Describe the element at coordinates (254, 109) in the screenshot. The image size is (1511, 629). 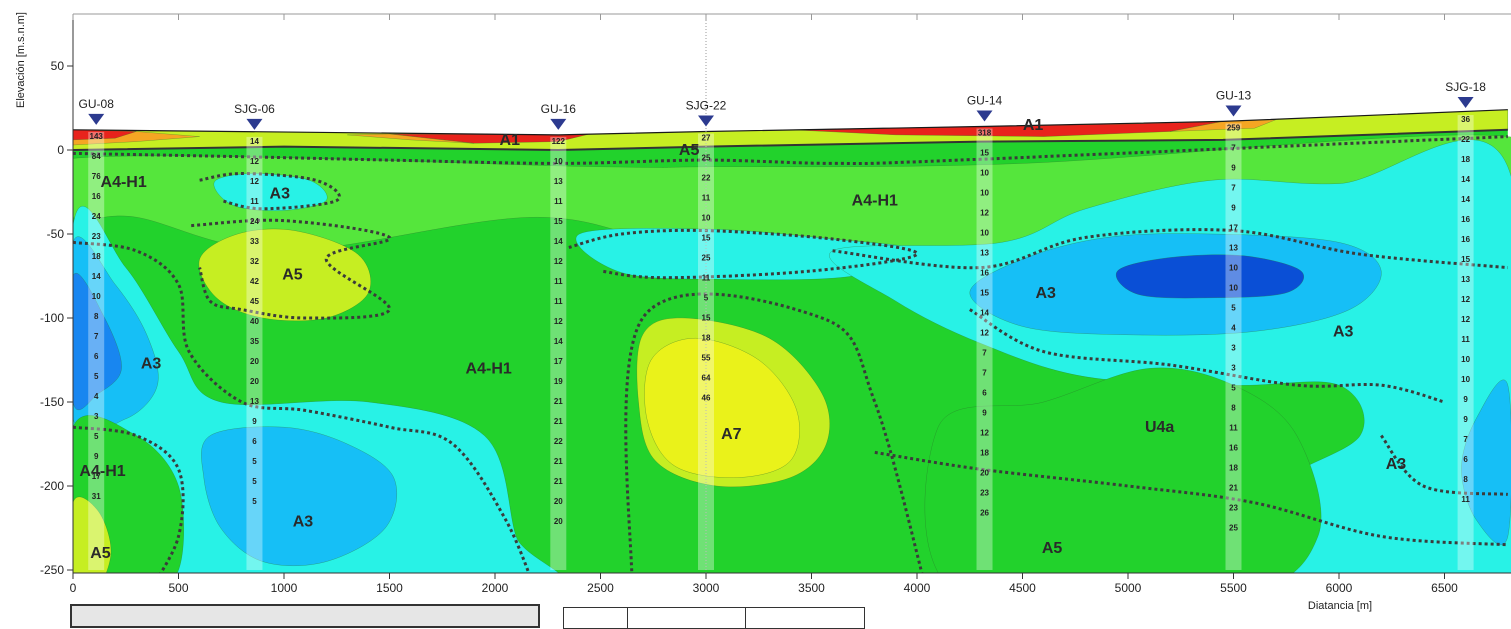
I see `borehole-name: SJG-06` at that location.